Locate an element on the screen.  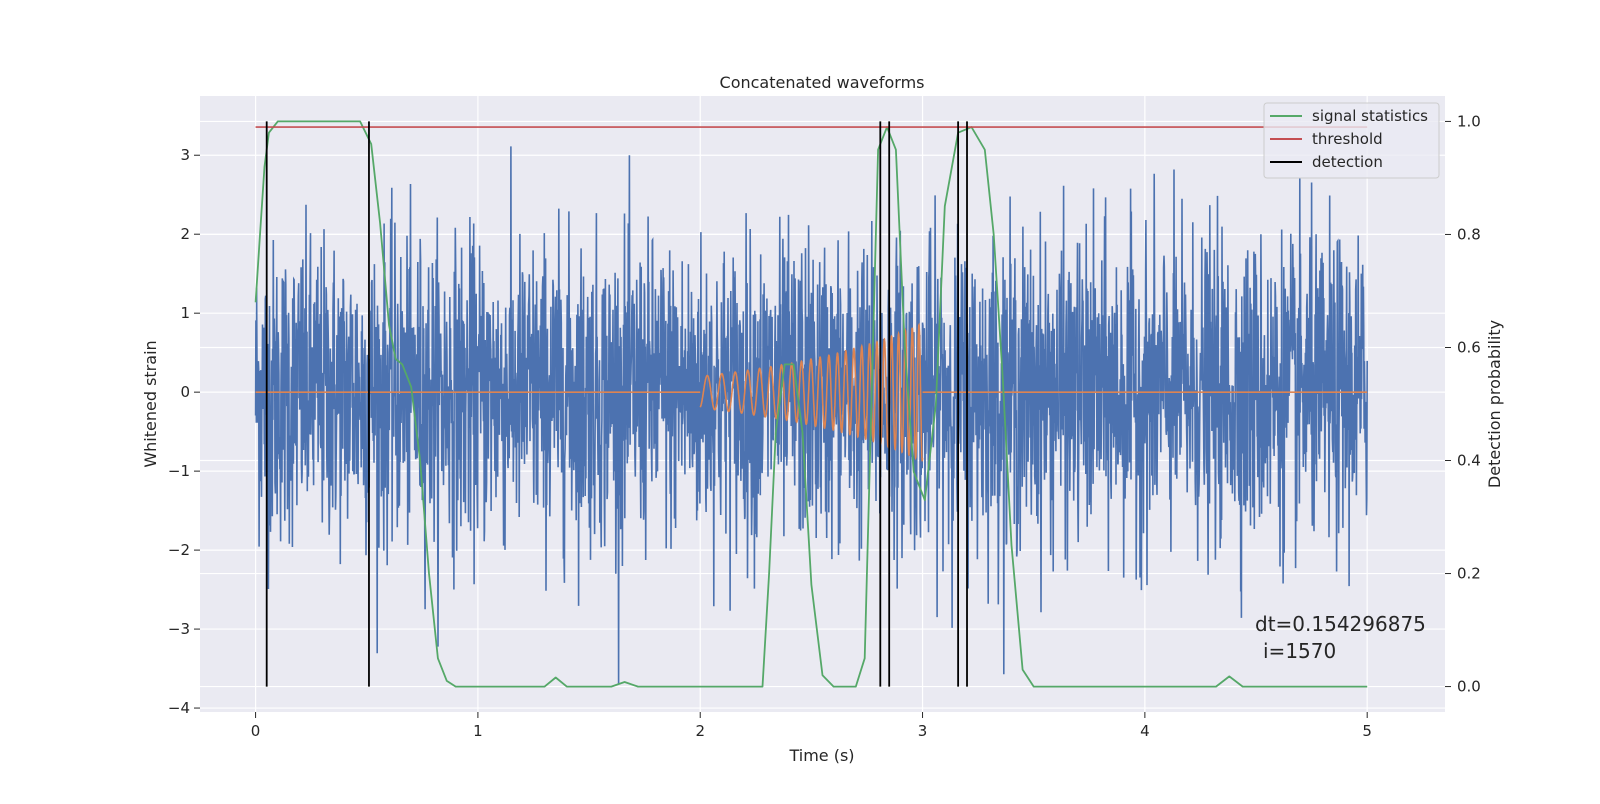
right-y-axis-label: Detection probability is located at coordinates (1494, 404).